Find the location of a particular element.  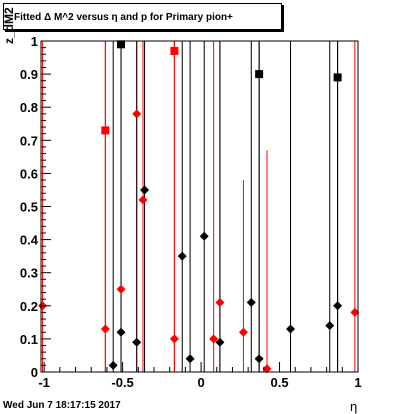

y-tick-label: 0.8 is located at coordinates (29, 107).